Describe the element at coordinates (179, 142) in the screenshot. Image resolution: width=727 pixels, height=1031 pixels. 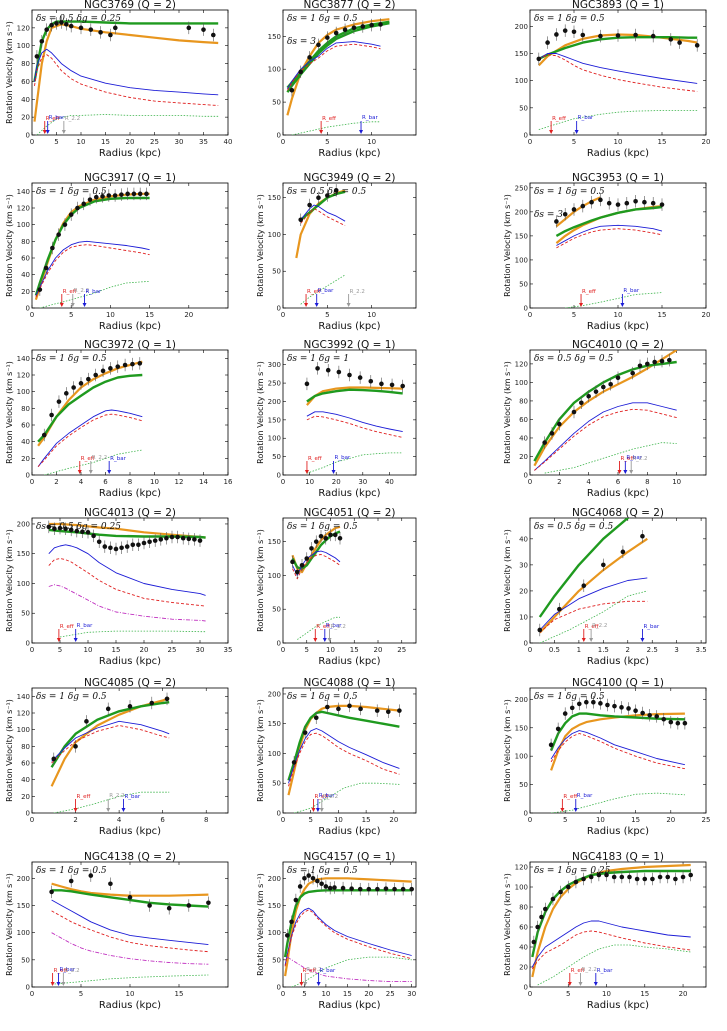
I see `x-tick-label: 30` at that location.